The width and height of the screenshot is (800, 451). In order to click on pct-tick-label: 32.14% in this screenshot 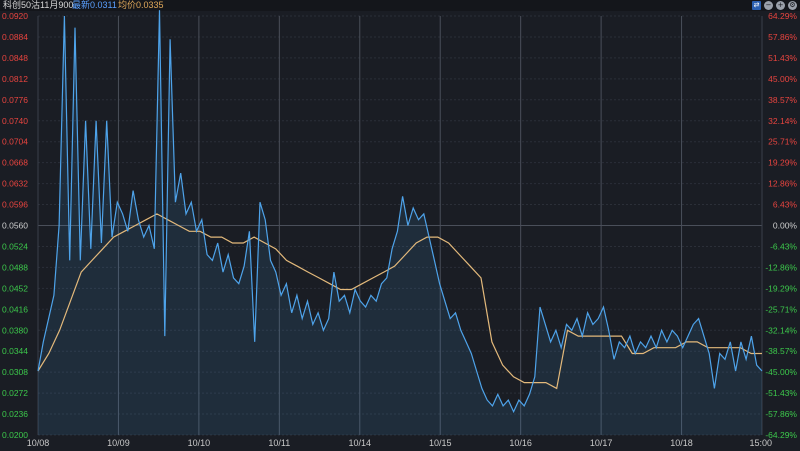, I will do `click(782, 121)`.